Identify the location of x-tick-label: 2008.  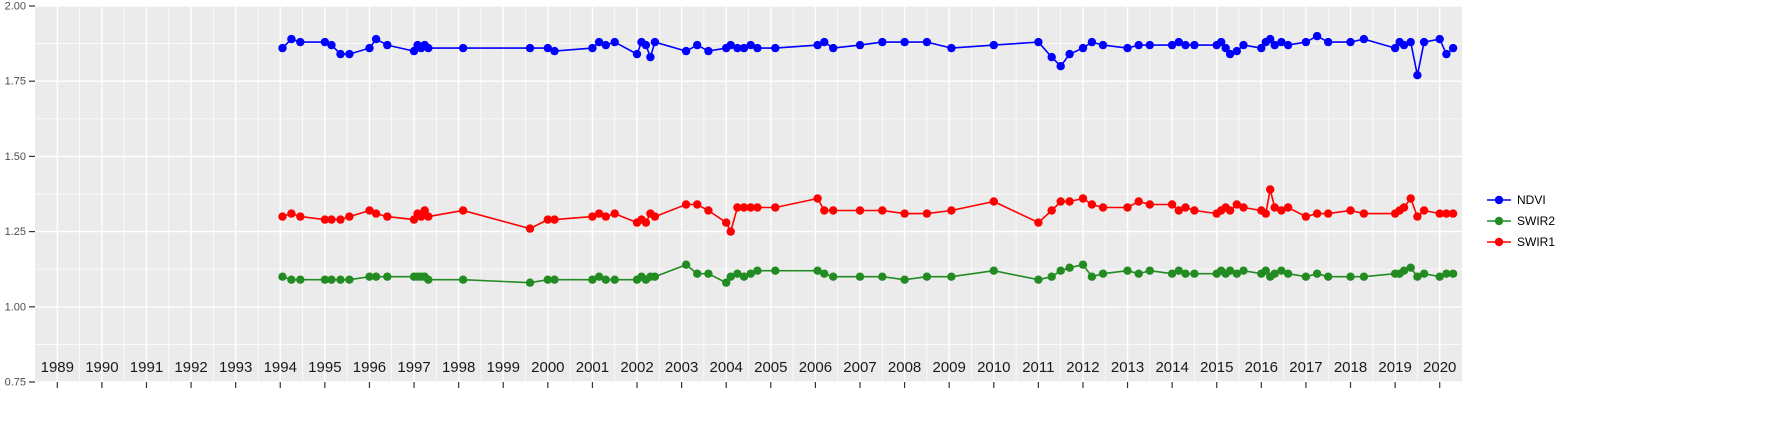
(904, 367).